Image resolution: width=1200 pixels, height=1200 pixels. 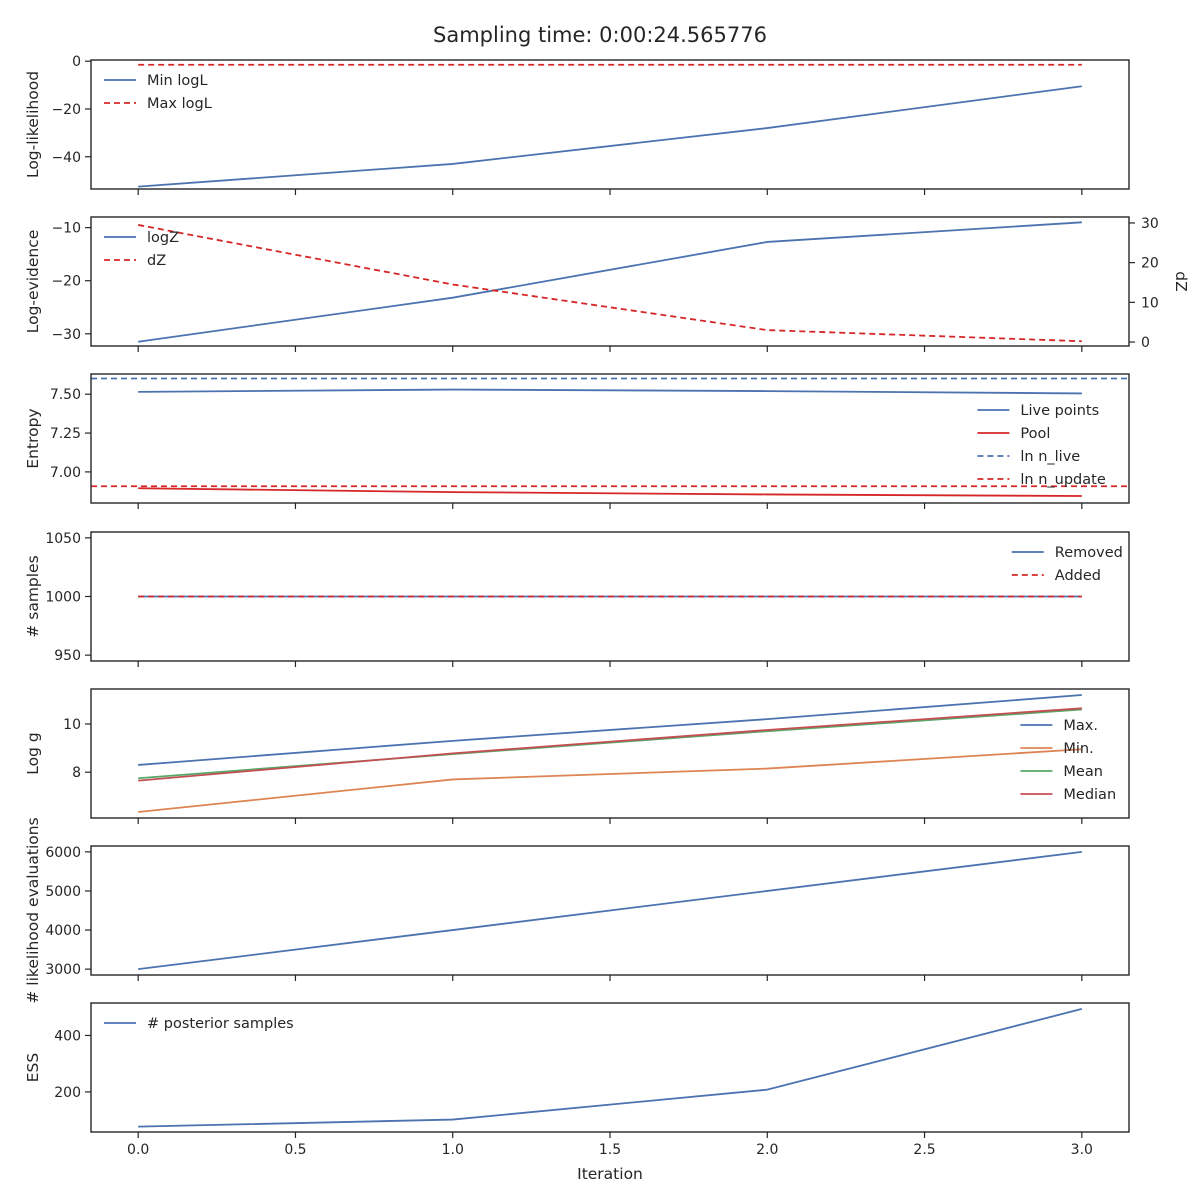 I want to click on y-tick-label: −40, so click(x=66, y=158).